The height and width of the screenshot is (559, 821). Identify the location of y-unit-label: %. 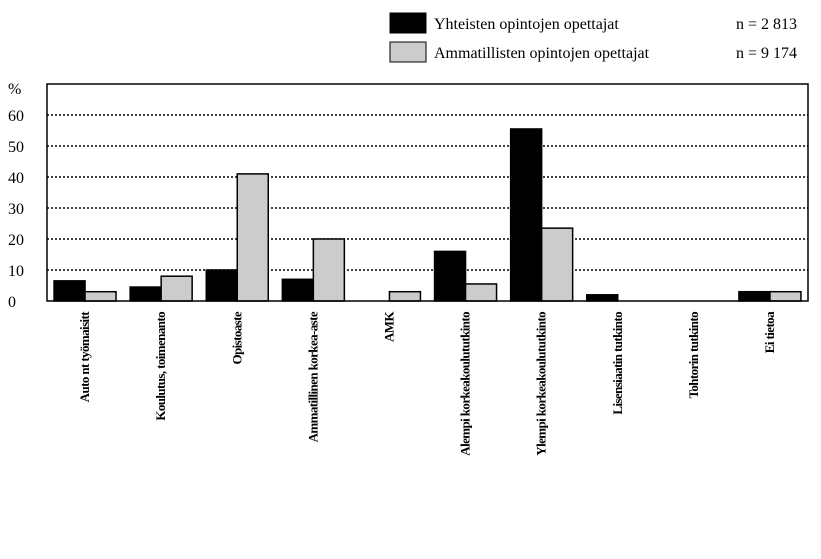
(14, 89).